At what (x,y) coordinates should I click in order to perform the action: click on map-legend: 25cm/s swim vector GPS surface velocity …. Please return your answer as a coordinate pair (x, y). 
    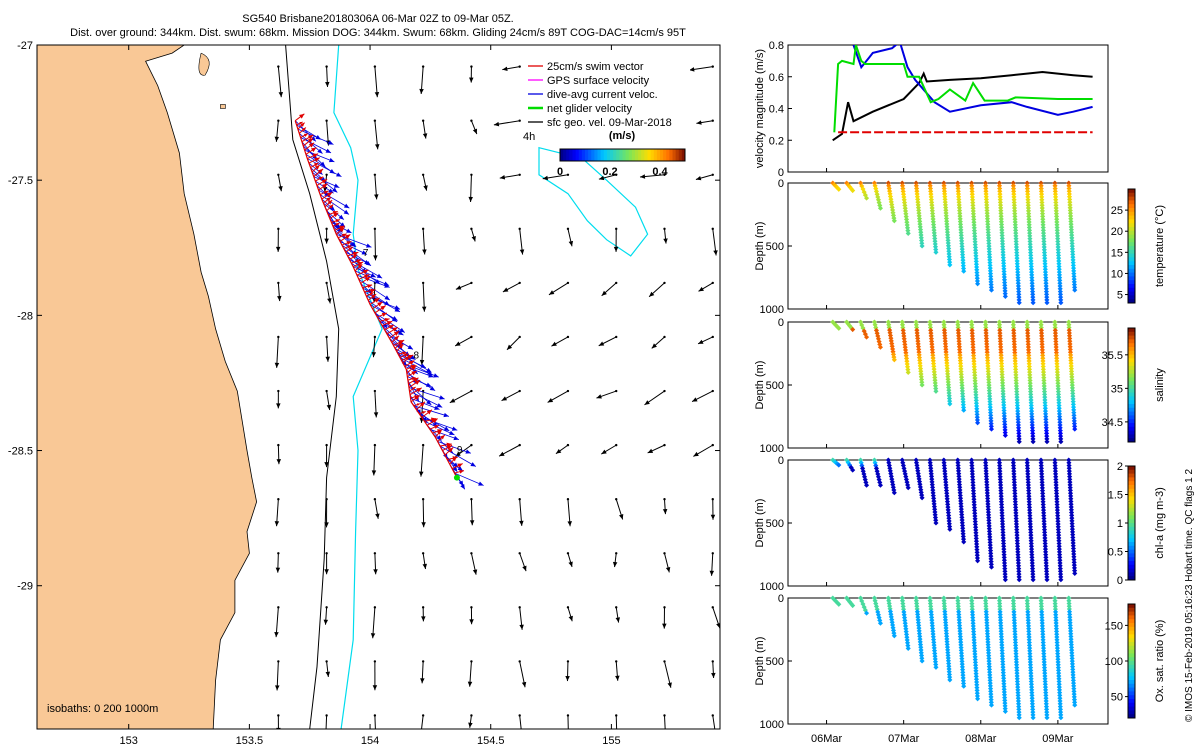
    Looking at the image, I should click on (606, 100).